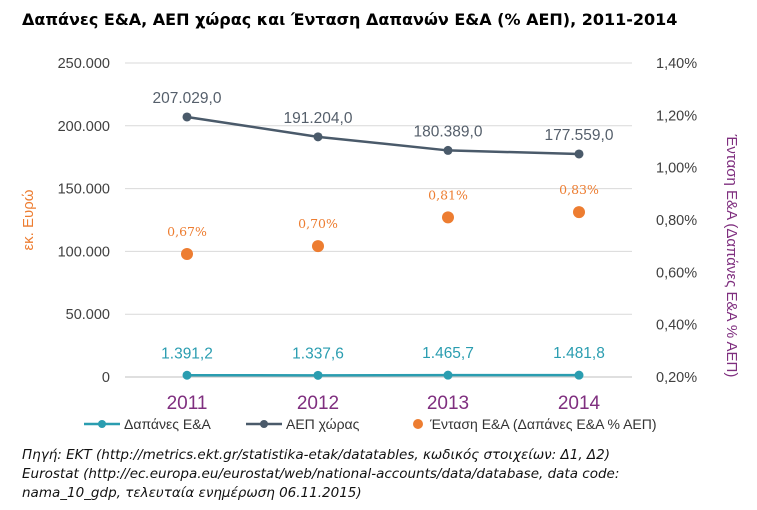 The width and height of the screenshot is (757, 510). What do you see at coordinates (676, 378) in the screenshot?
I see `y-right-tick-label: 0,20%` at bounding box center [676, 378].